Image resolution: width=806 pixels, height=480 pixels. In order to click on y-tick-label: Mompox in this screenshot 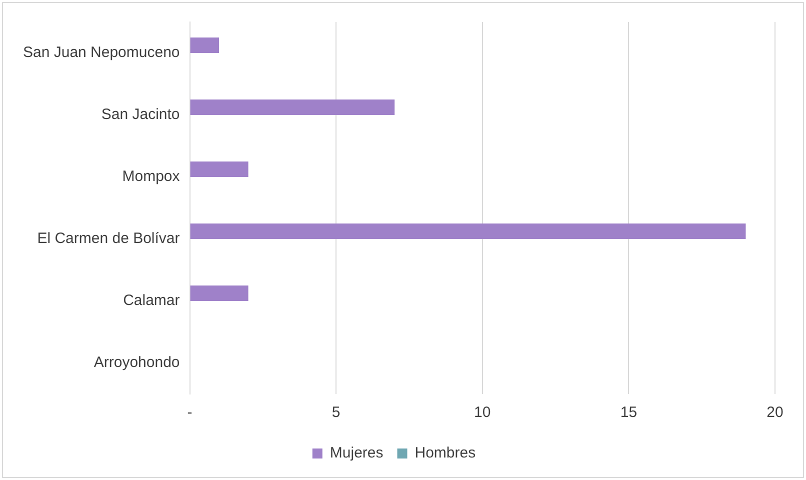, I will do `click(151, 177)`.